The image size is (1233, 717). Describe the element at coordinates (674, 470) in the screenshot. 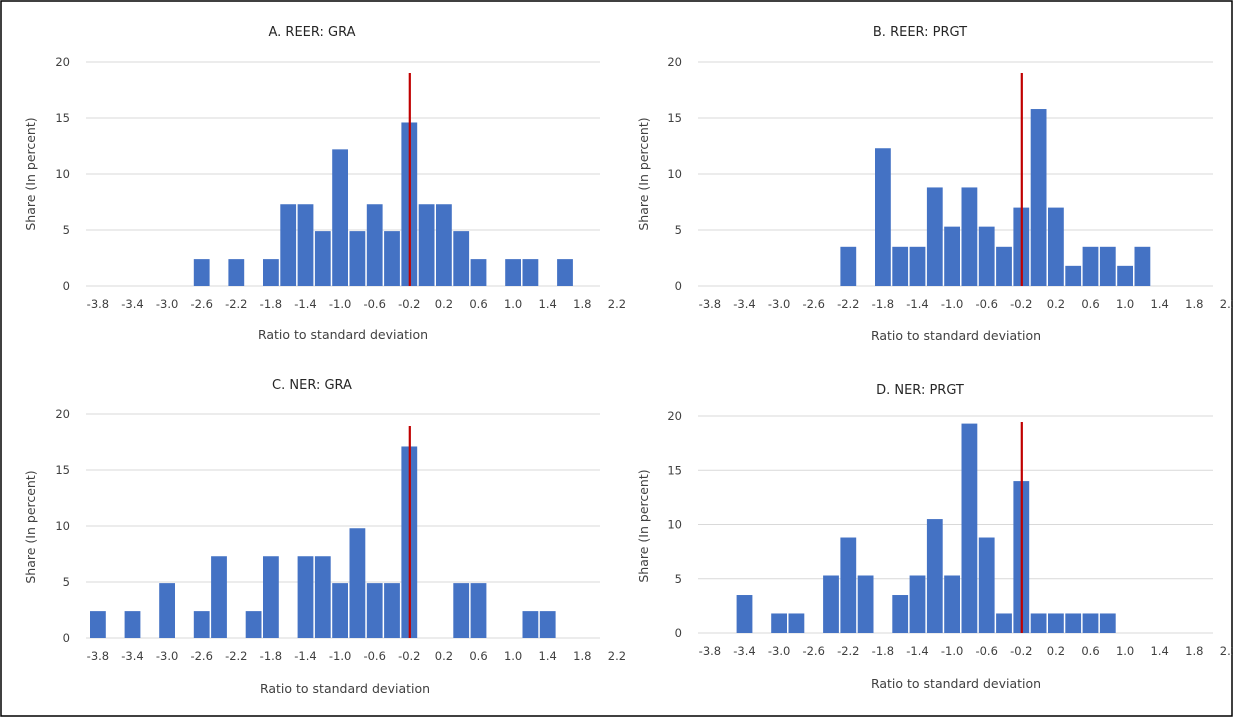

I see `y-tick-label: 15` at that location.